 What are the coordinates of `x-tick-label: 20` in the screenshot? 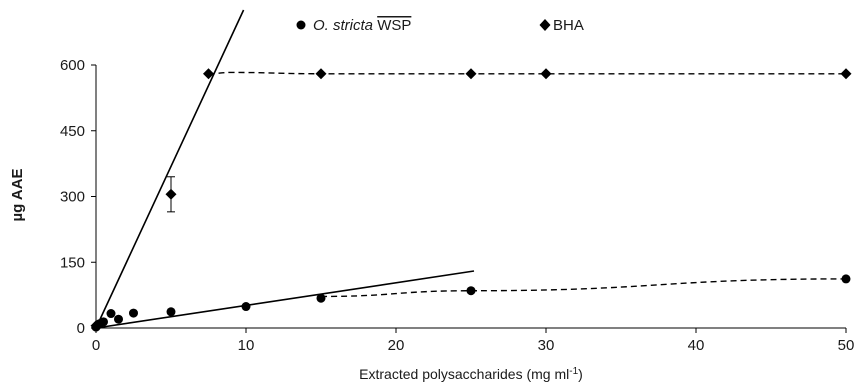 It's located at (396, 345).